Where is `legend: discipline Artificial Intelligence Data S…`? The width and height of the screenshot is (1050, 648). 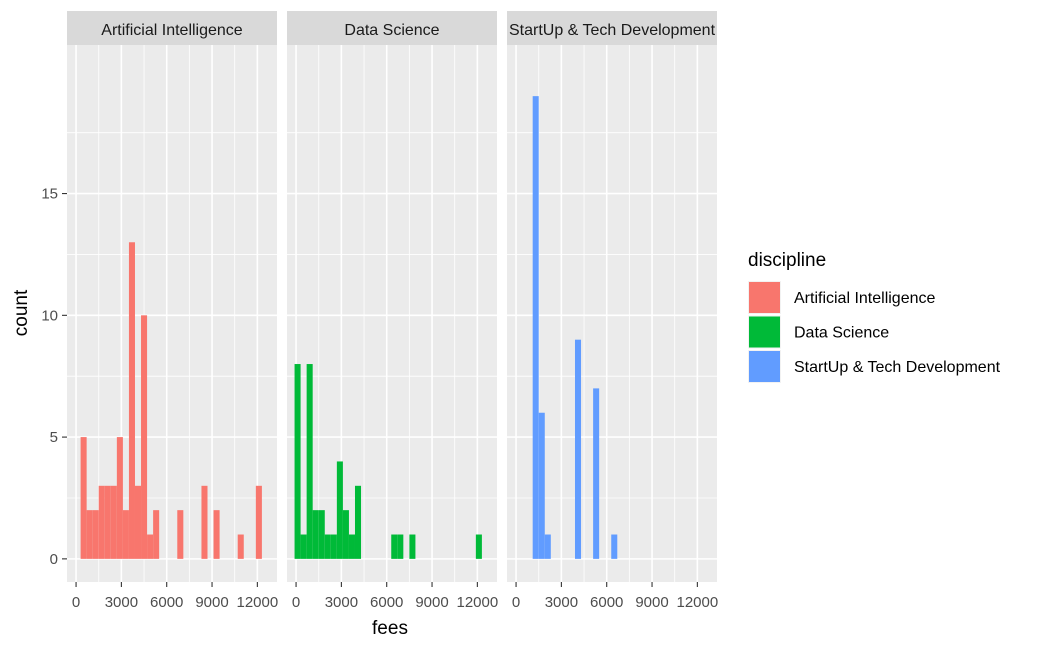
legend: discipline Artificial Intelligence Data S… is located at coordinates (874, 316).